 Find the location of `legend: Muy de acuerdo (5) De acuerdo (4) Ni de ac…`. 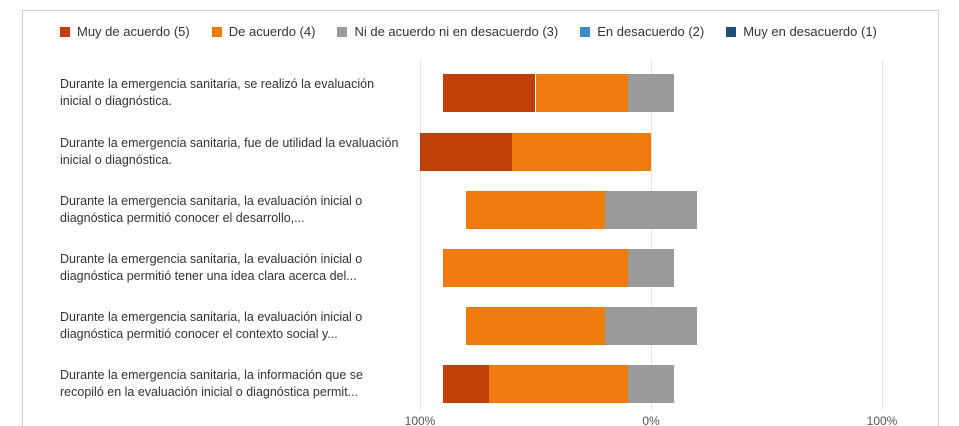

legend: Muy de acuerdo (5) De acuerdo (4) Ni de ac… is located at coordinates (468, 31).